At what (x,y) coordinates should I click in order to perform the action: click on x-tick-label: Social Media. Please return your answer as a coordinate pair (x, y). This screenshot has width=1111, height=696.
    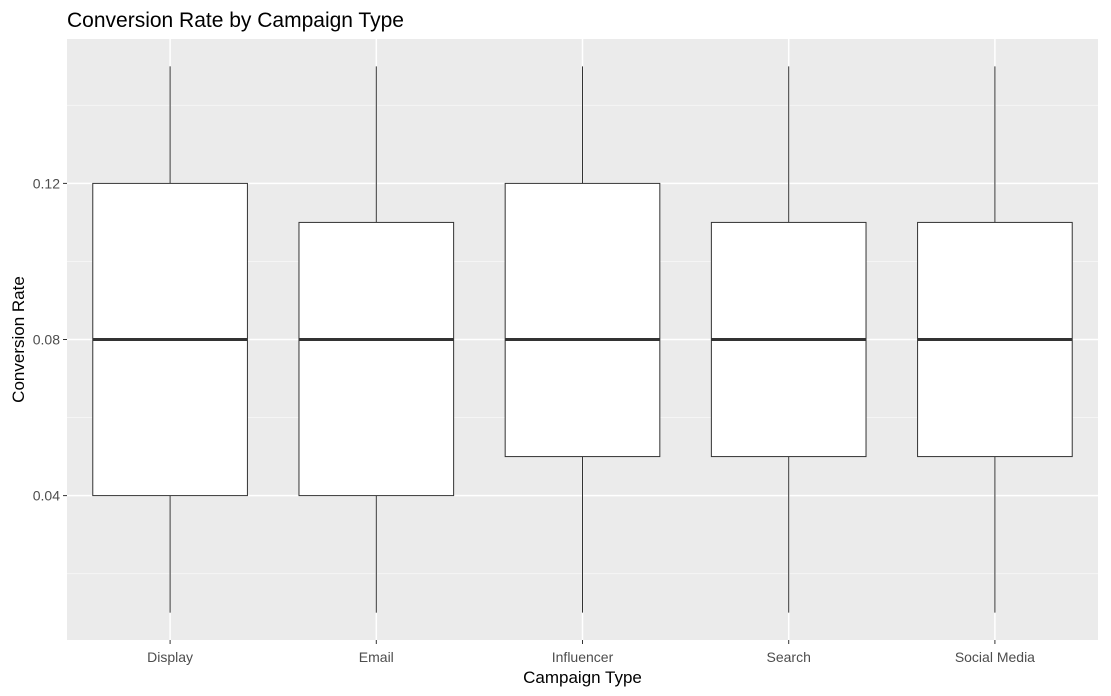
    Looking at the image, I should click on (995, 657).